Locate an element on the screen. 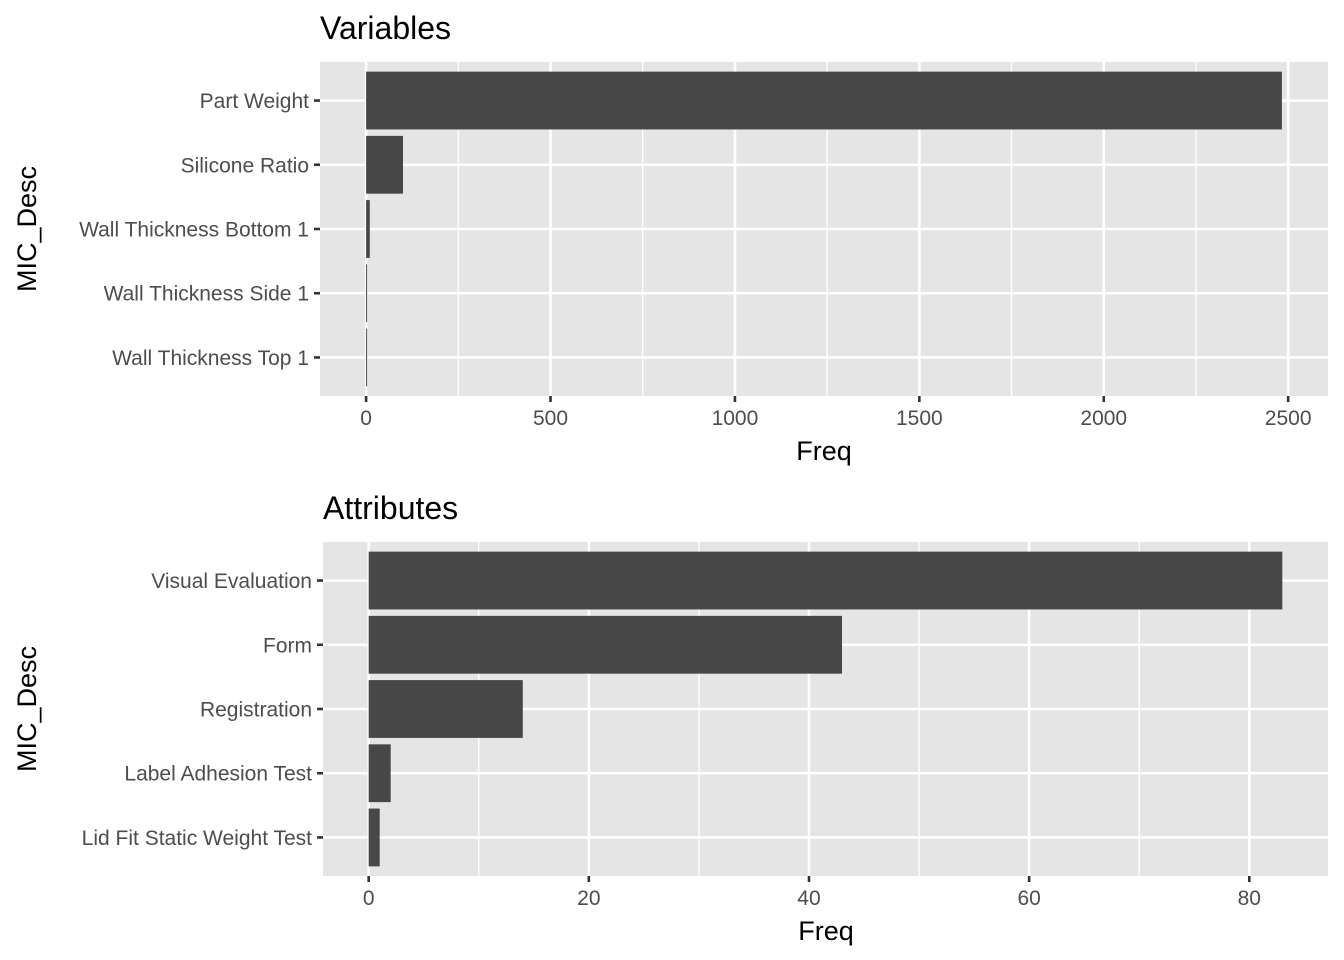  x-tick-label: 60 is located at coordinates (1028, 898).